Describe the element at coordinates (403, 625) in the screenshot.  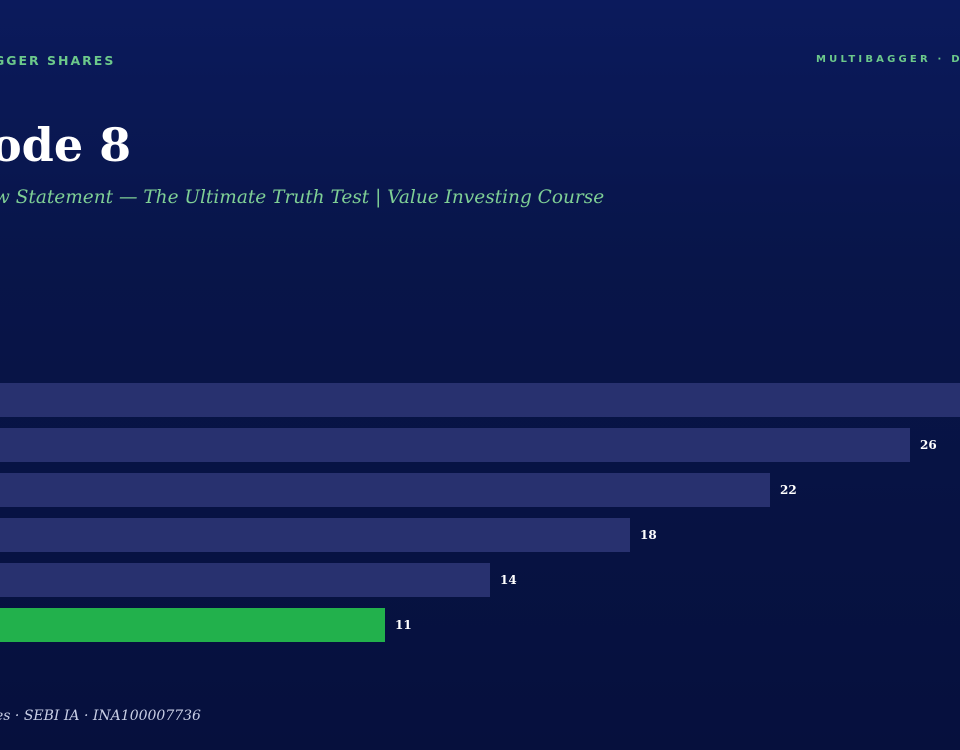
I see `bar-value-label-5: 11` at that location.